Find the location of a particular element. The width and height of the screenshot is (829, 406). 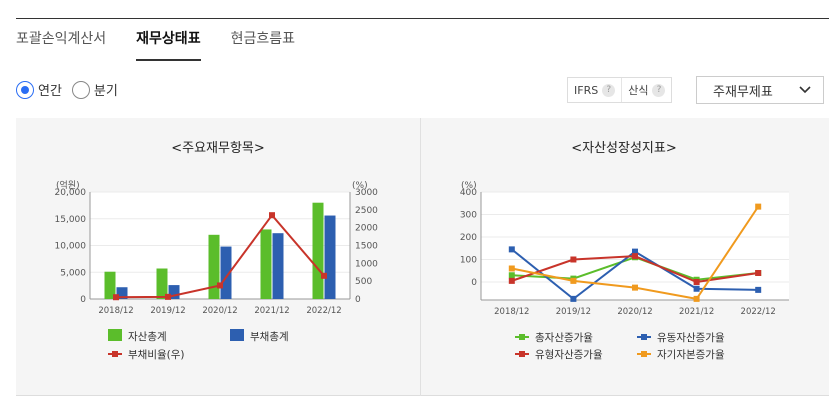

chart1-x-tick-label: 2020/12 is located at coordinates (219, 311).